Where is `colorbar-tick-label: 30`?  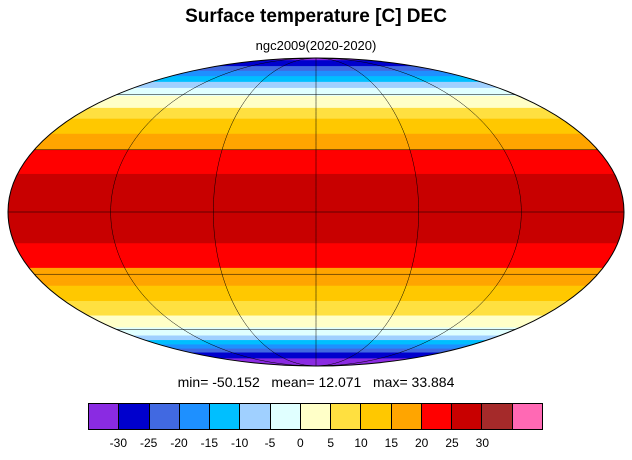 colorbar-tick-label: 30 is located at coordinates (482, 443).